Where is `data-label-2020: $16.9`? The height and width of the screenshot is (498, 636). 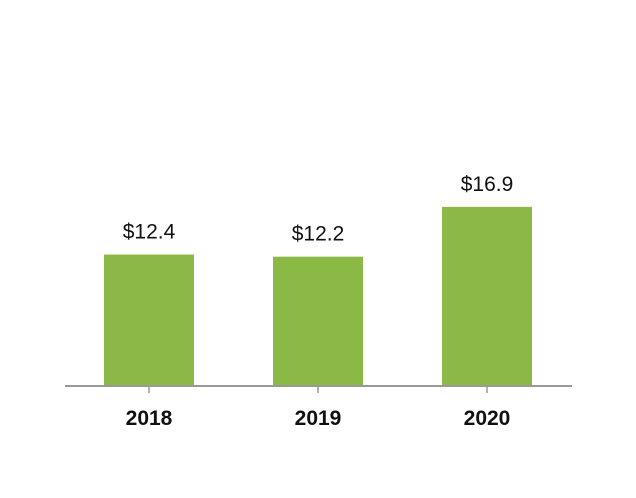
data-label-2020: $16.9 is located at coordinates (487, 184).